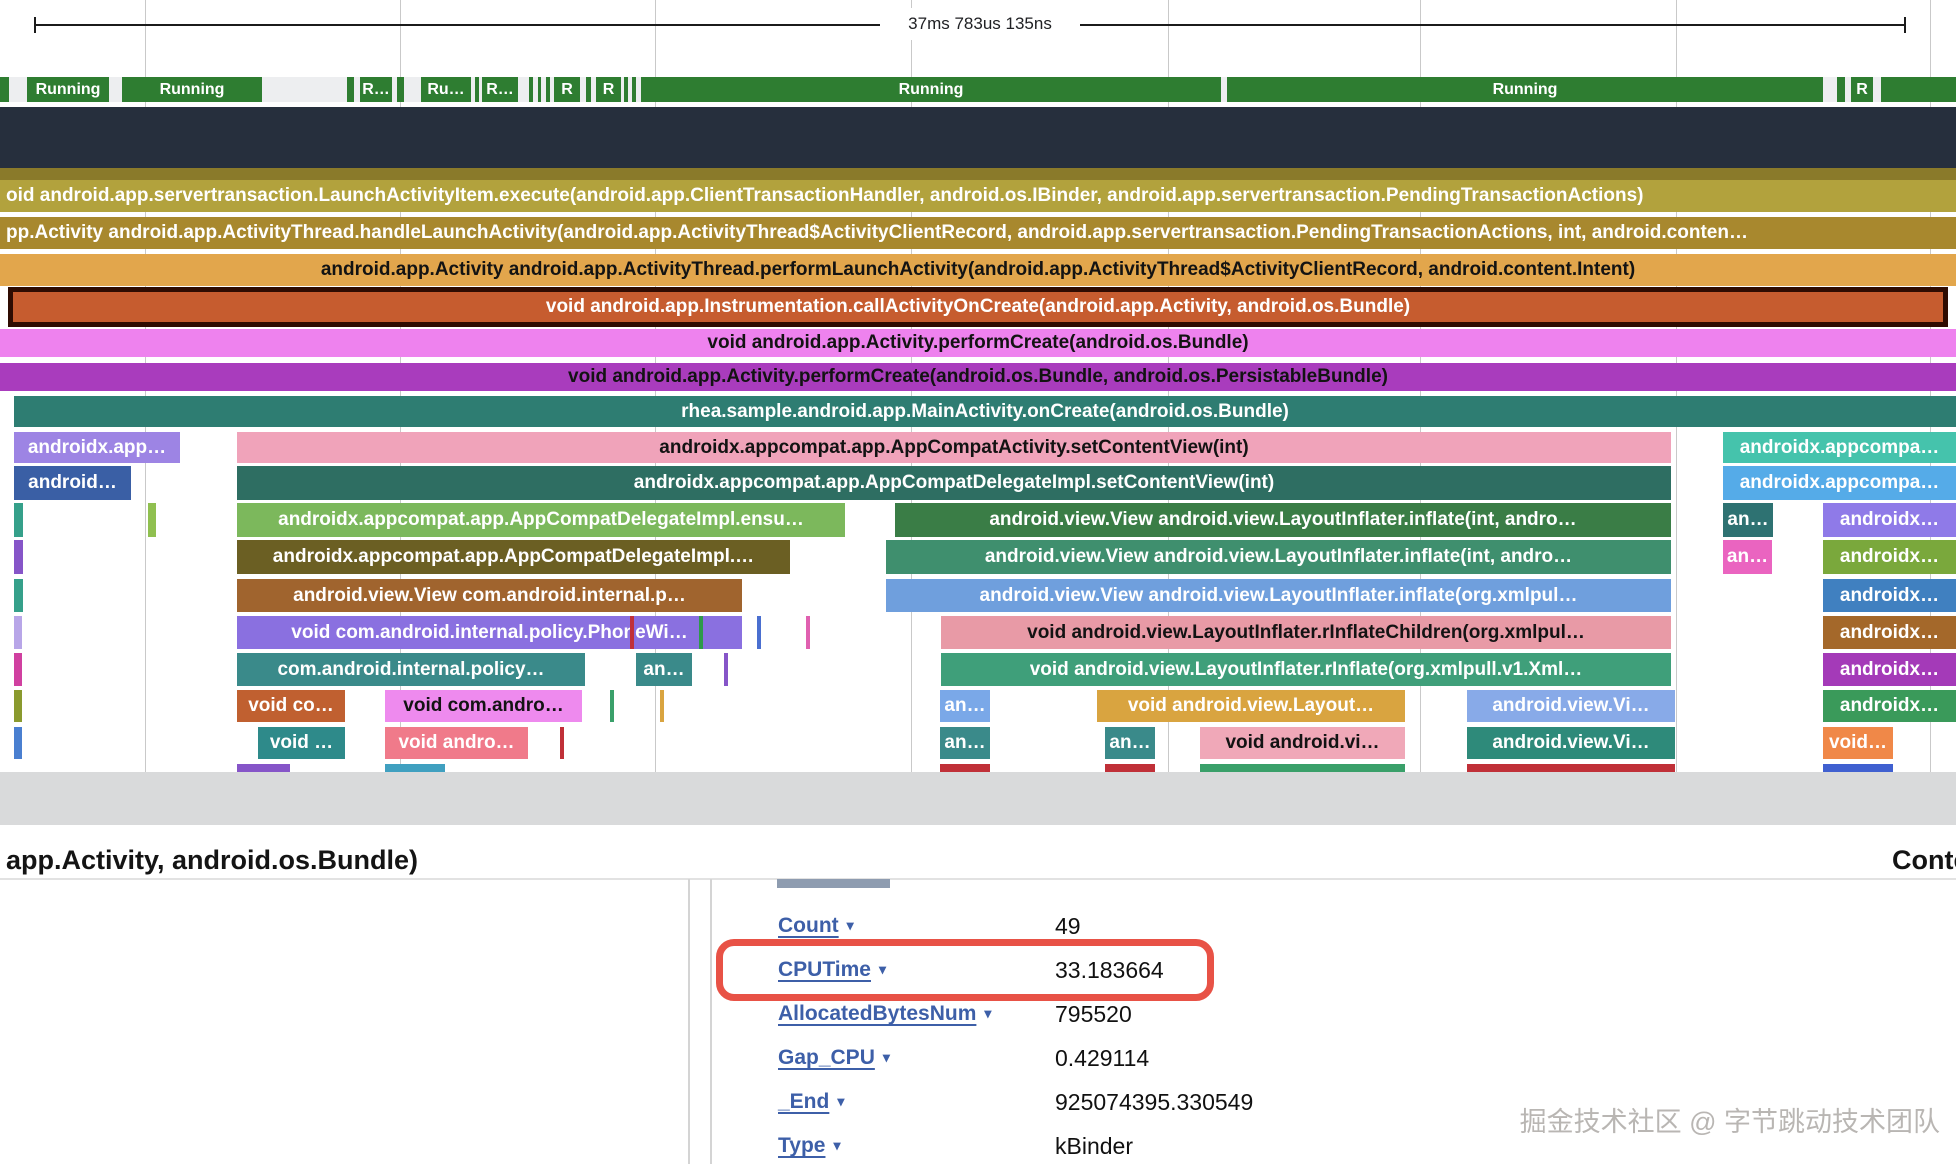  Describe the element at coordinates (1924, 860) in the screenshot. I see `details-tab-label: Conte` at that location.